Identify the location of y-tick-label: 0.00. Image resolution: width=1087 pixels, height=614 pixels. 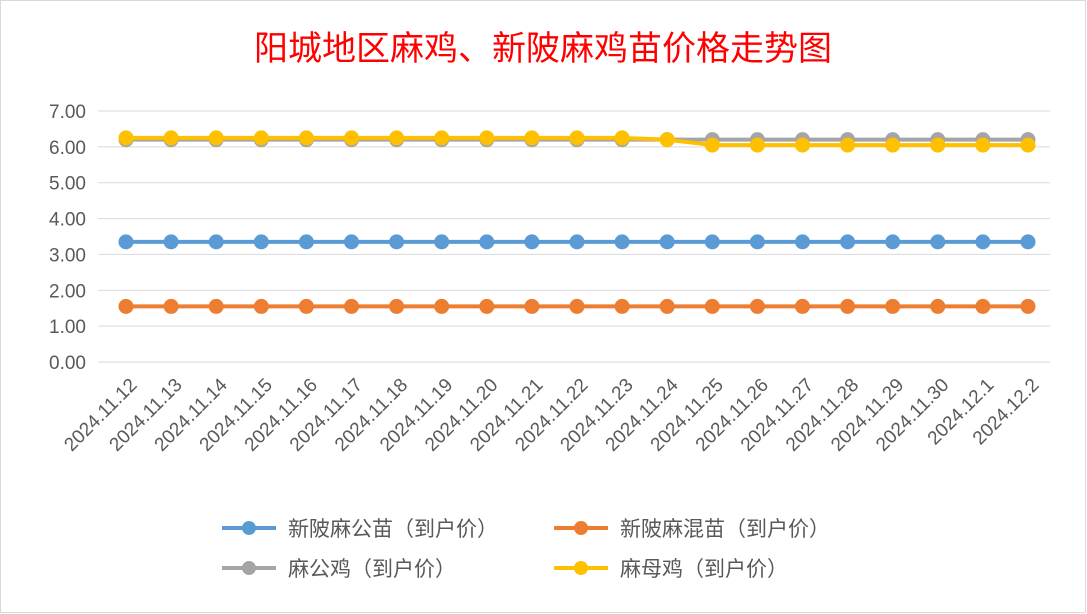
(67, 363).